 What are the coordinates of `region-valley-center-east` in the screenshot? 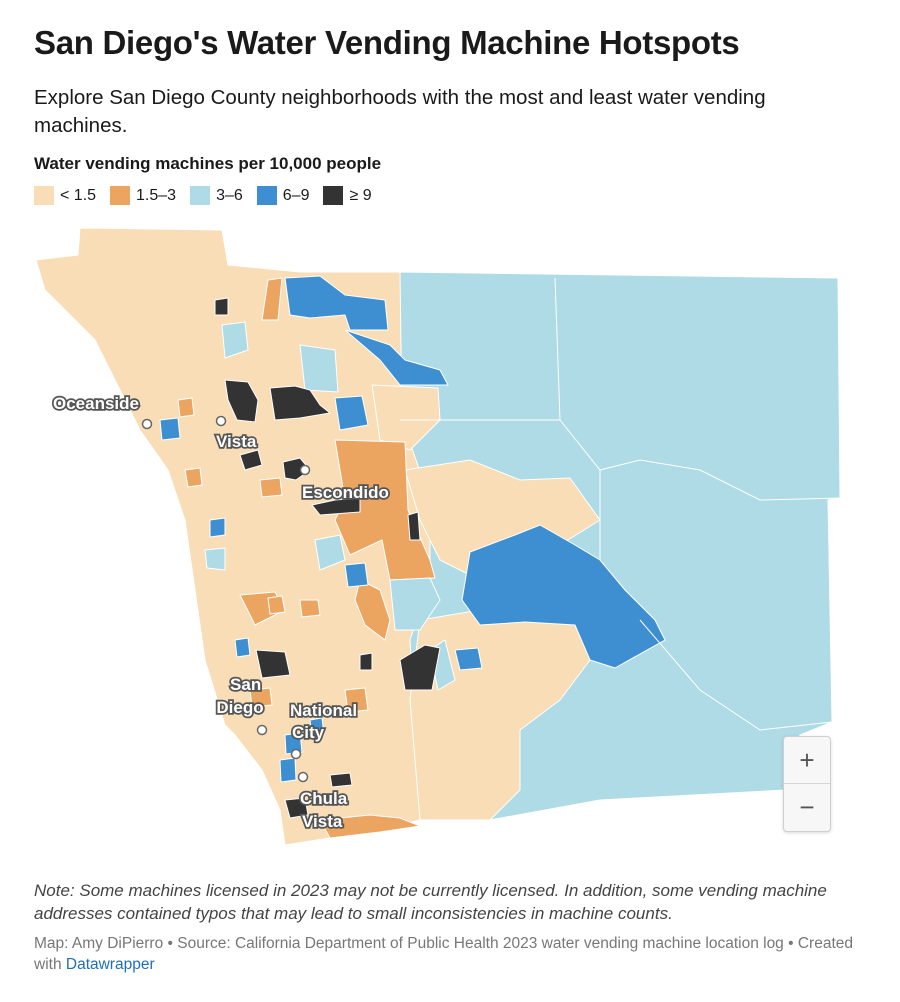 It's located at (396, 357).